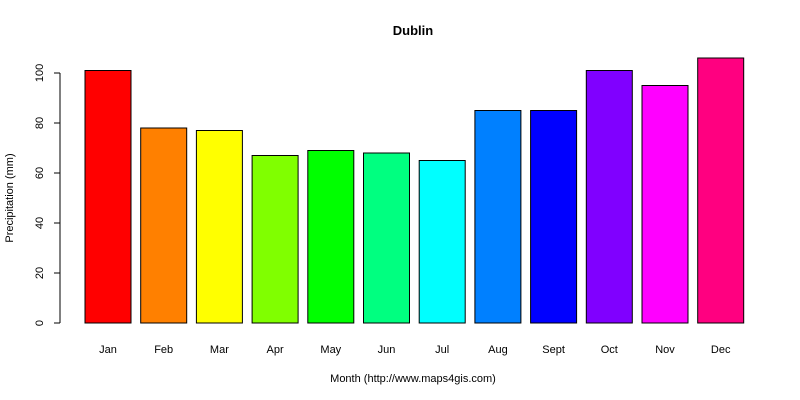 This screenshot has height=400, width=800. Describe the element at coordinates (40, 223) in the screenshot. I see `y-tick-label-40: 40` at that location.